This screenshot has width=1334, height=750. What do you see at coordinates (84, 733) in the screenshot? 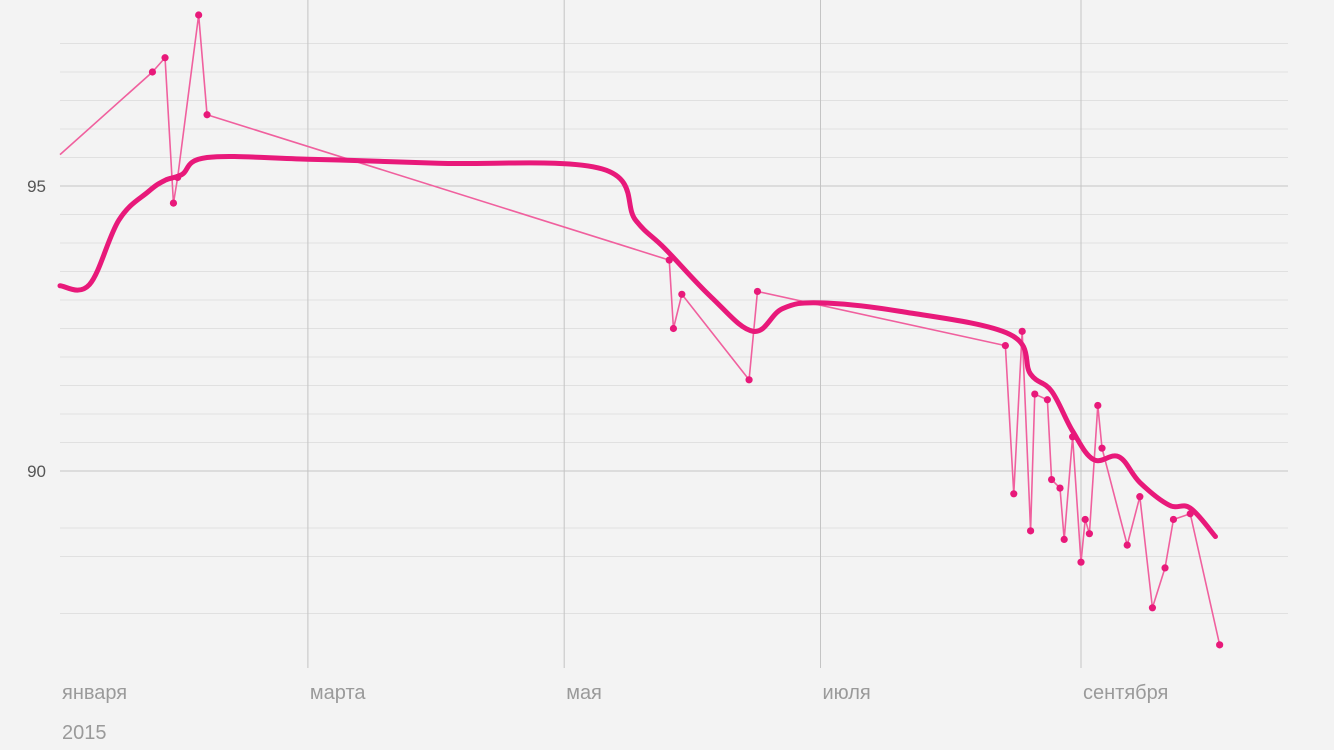
I see `year-label: 2015` at bounding box center [84, 733].